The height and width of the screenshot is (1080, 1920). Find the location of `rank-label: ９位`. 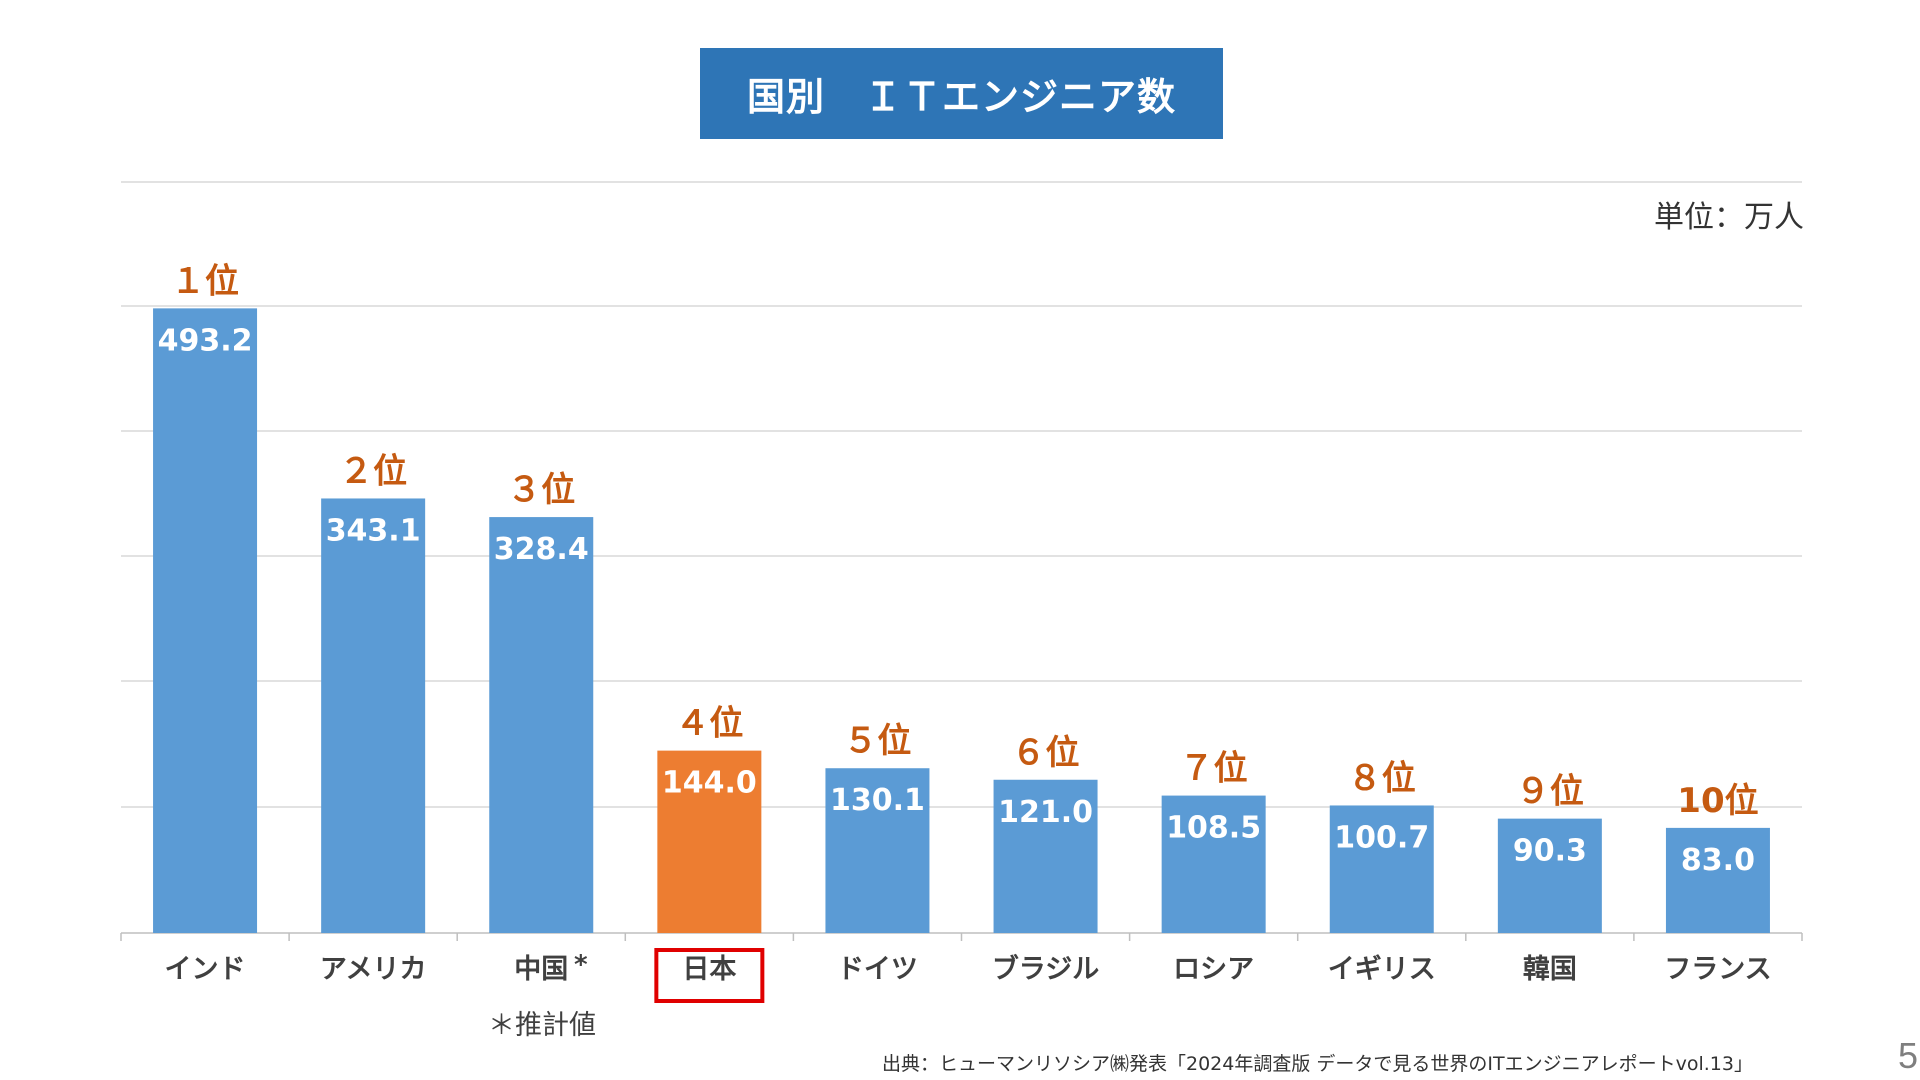

rank-label: ９位 is located at coordinates (1550, 792).